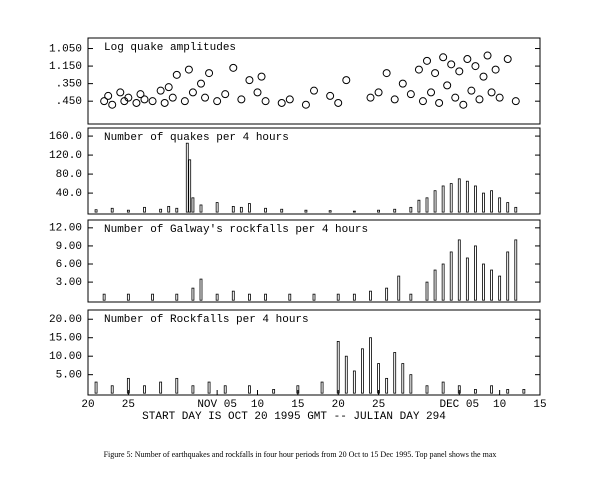 This screenshot has height=477, width=600. I want to click on panel-title: Number of Rockfalls per 4 hours, so click(206, 320).